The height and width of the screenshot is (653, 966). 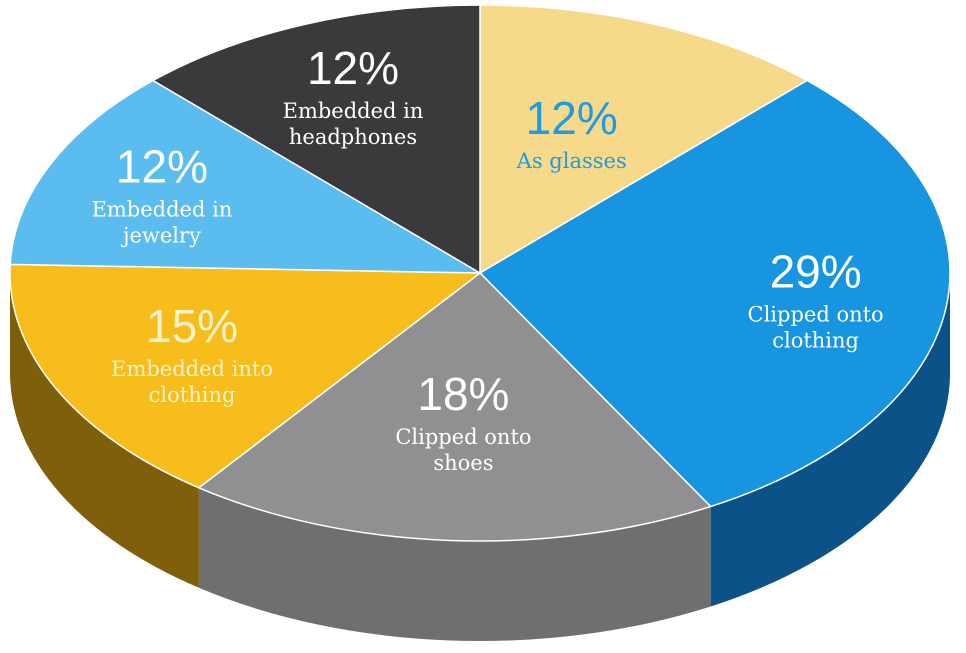 What do you see at coordinates (644, 139) in the screenshot?
I see `slice-as-glasses` at bounding box center [644, 139].